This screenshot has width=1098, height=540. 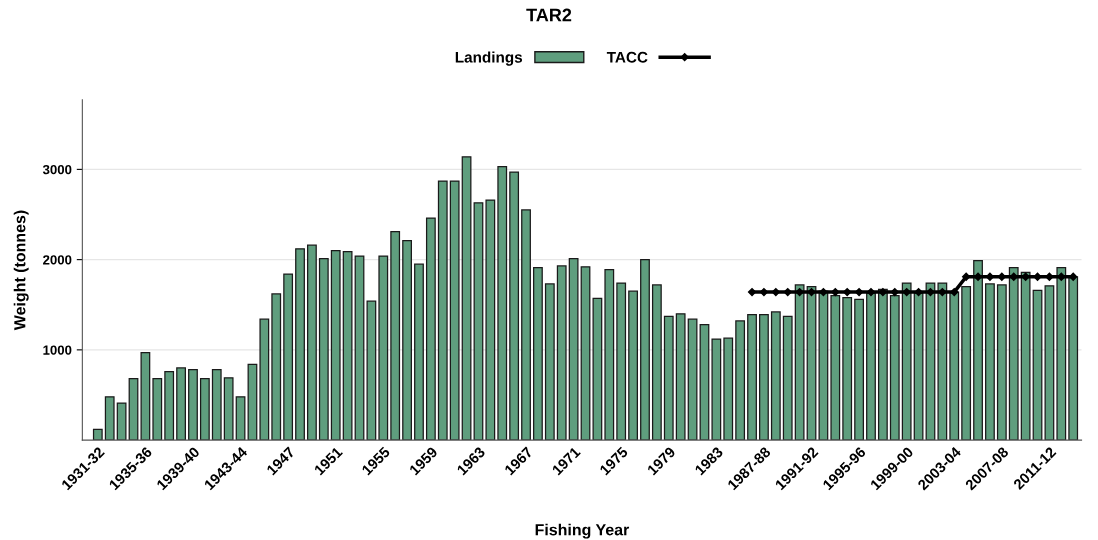 What do you see at coordinates (57, 260) in the screenshot?
I see `y-tick-label: 2000` at bounding box center [57, 260].